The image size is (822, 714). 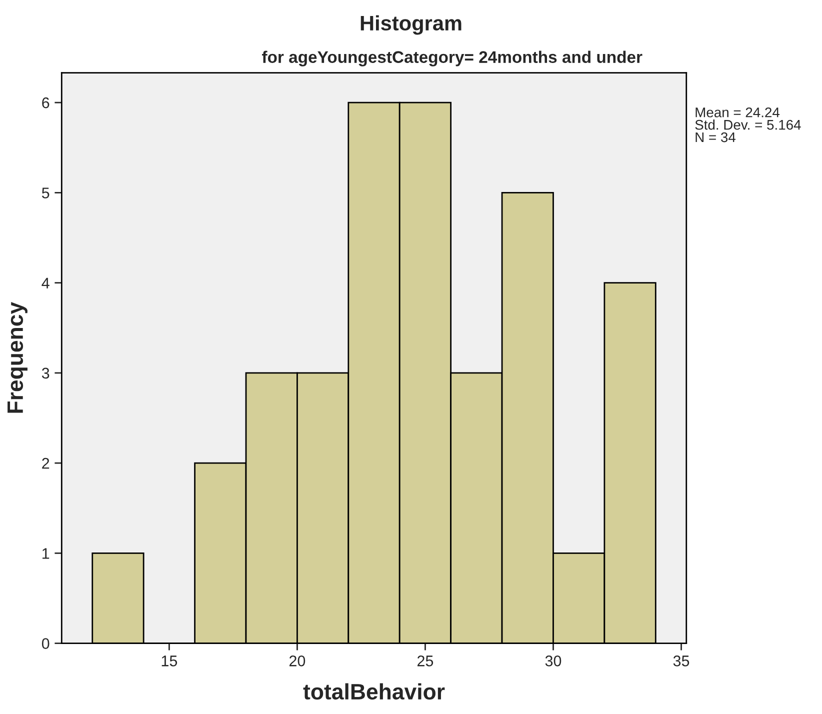 What do you see at coordinates (425, 661) in the screenshot?
I see `x-tick-label: 25` at bounding box center [425, 661].